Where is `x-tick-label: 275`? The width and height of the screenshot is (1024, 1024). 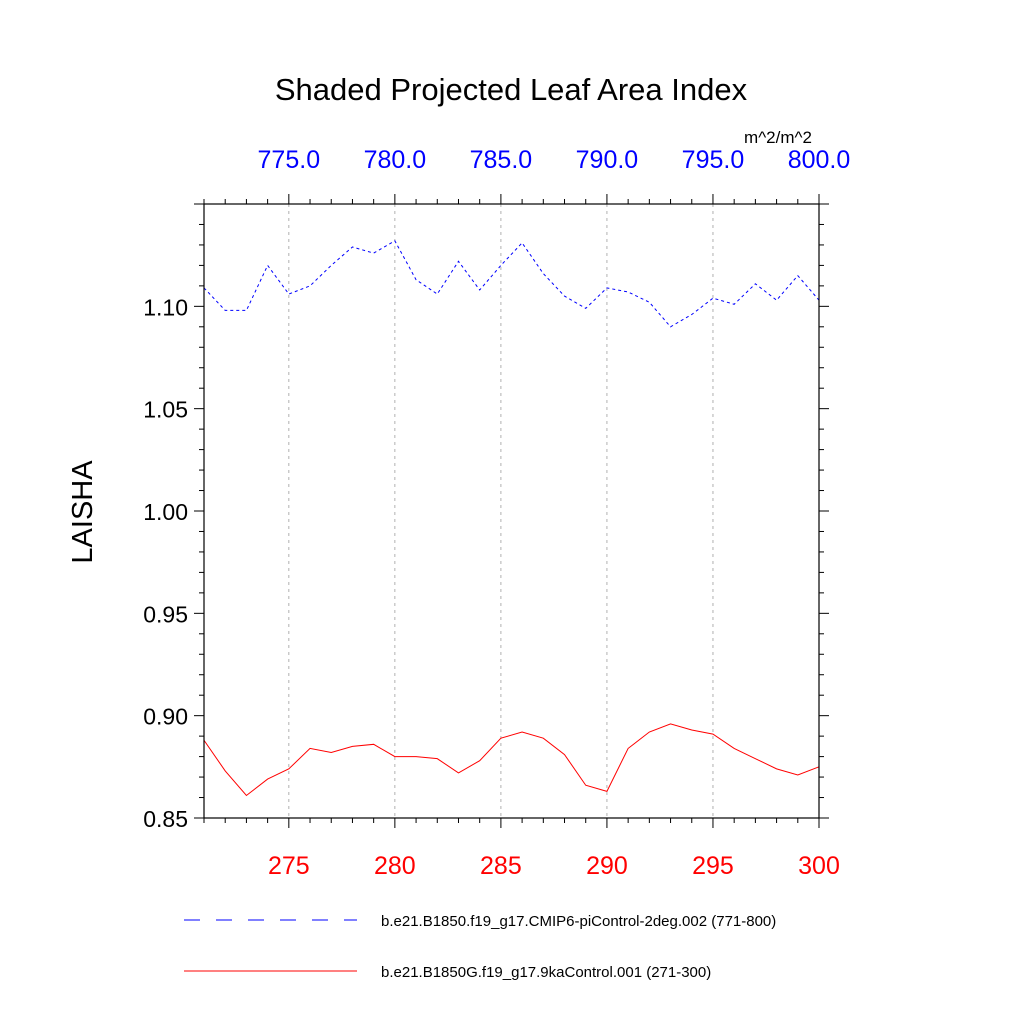
x-tick-label: 275 is located at coordinates (289, 866).